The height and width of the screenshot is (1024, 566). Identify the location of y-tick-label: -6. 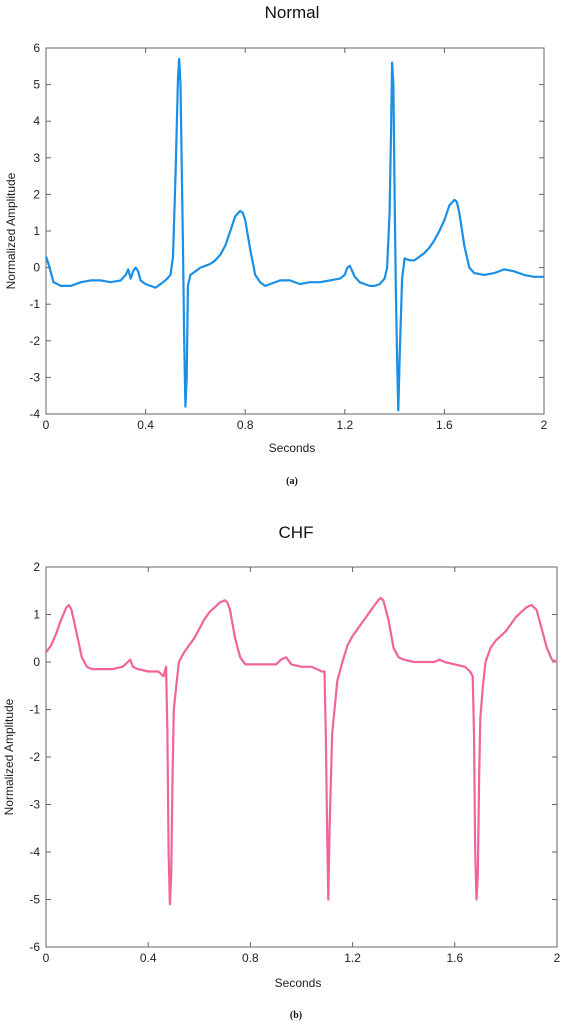
(34, 947).